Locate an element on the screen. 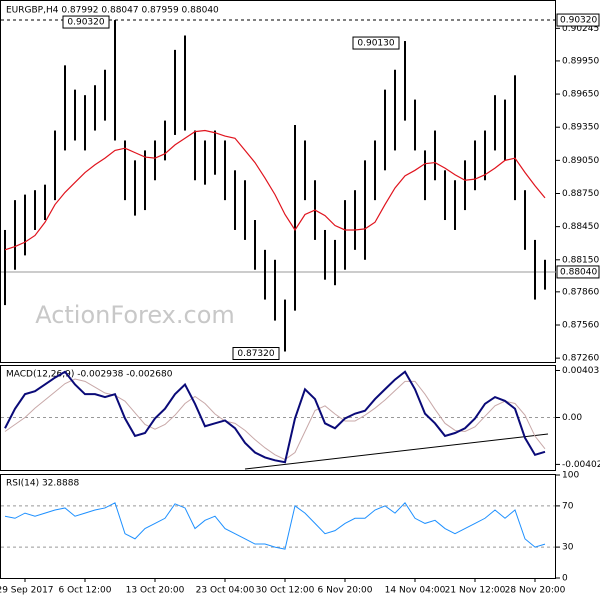  y-tick-label: 0.00 is located at coordinates (572, 418).